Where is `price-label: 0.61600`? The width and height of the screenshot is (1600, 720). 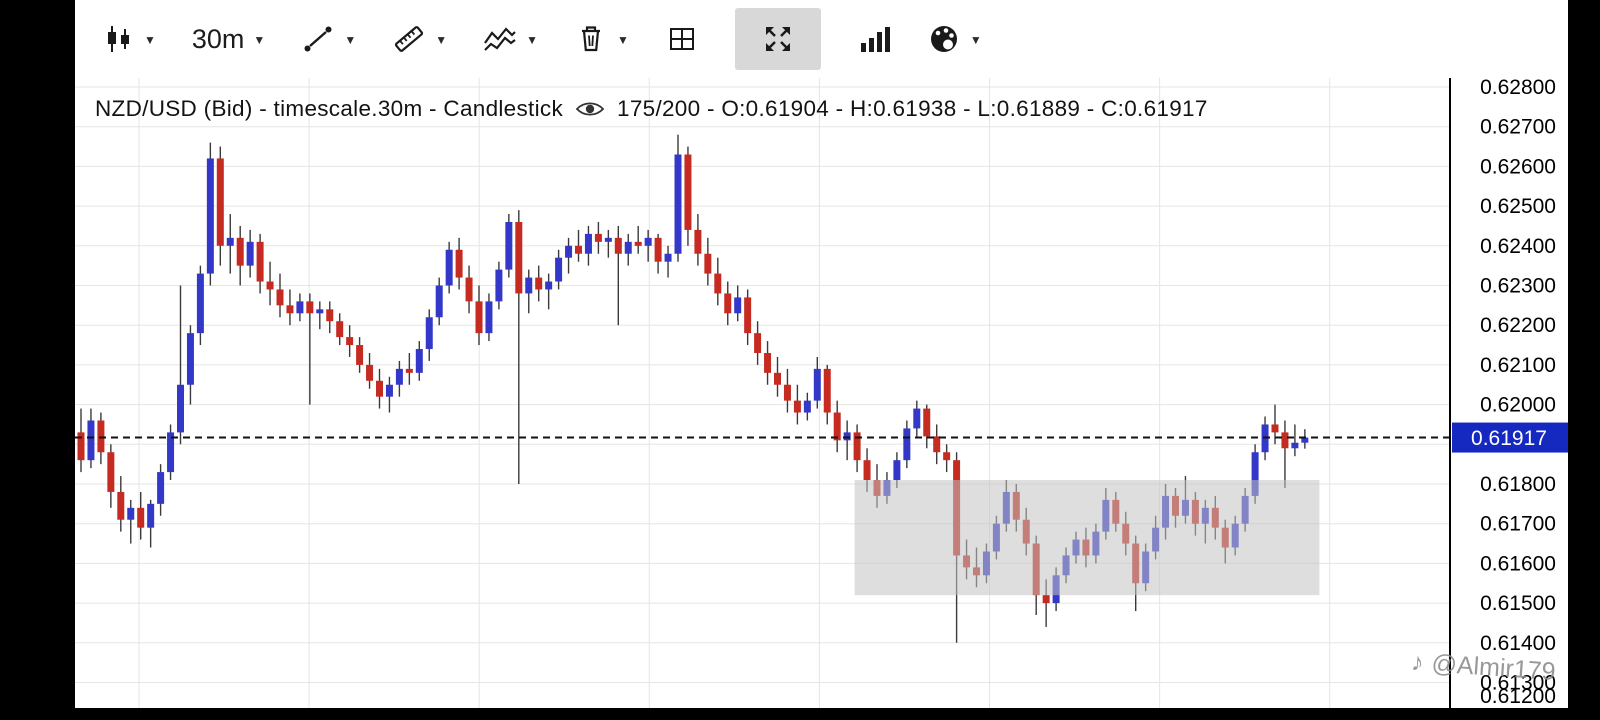 price-label: 0.61600 is located at coordinates (1518, 563).